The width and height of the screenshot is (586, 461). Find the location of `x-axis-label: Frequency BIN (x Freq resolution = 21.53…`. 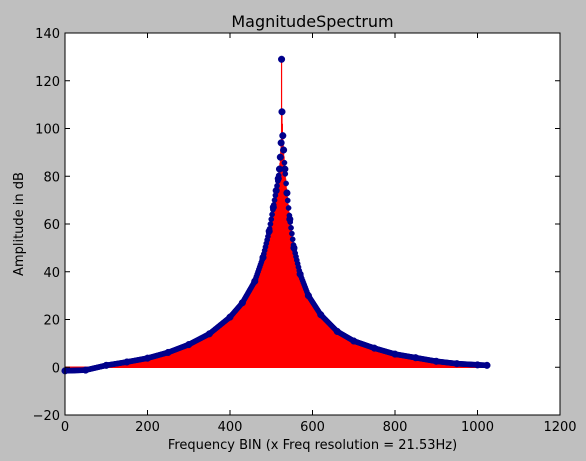

x-axis-label: Frequency BIN (x Freq resolution = 21.53… is located at coordinates (312, 445).